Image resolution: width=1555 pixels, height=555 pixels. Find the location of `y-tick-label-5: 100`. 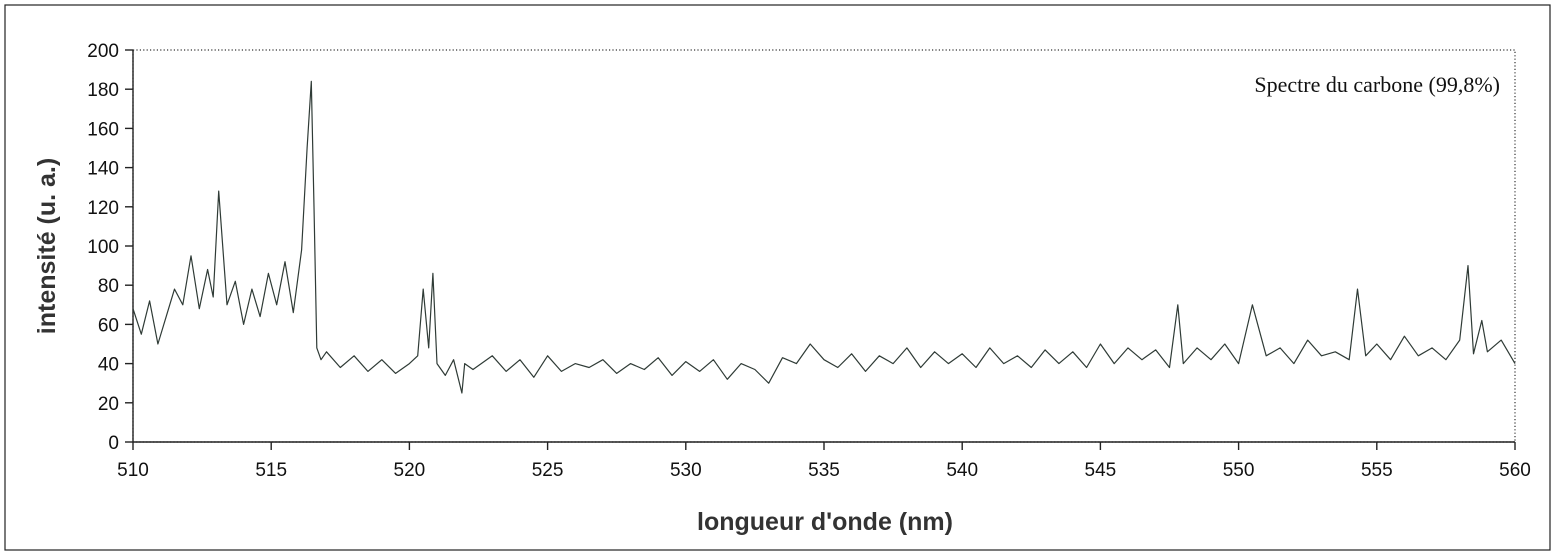

y-tick-label-5: 100 is located at coordinates (103, 247).